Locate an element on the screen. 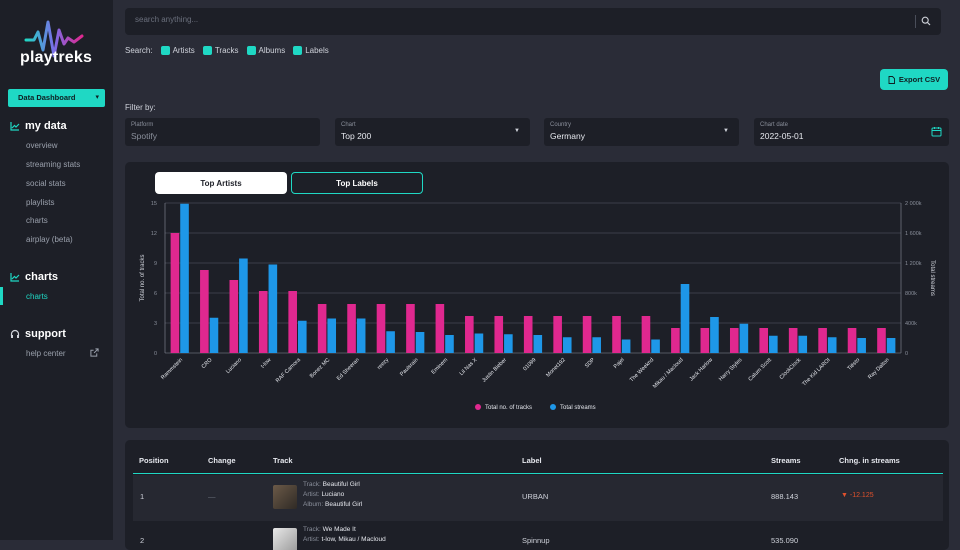 This screenshot has width=960, height=550. dashboard-select: Data Dashboard ▾ is located at coordinates (56, 98).